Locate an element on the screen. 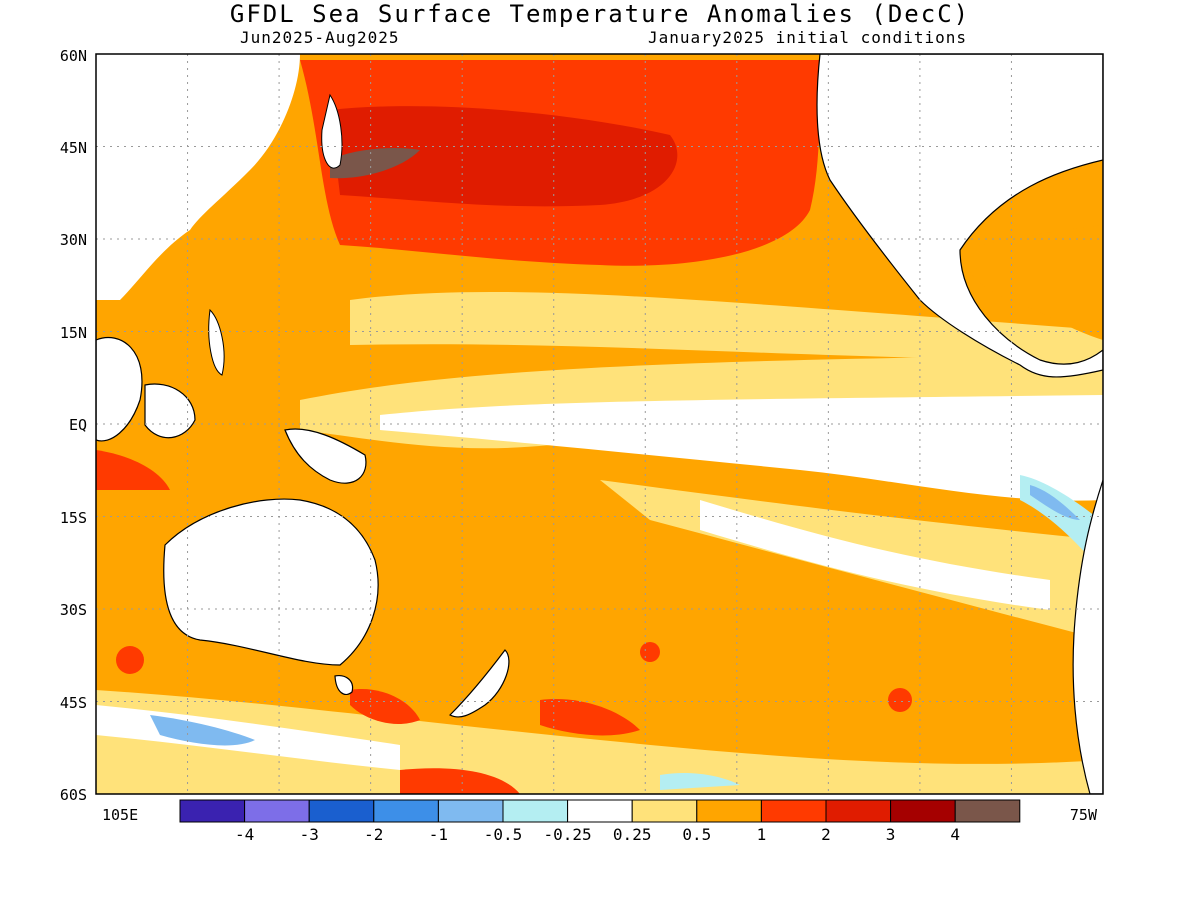 Image resolution: width=1200 pixels, height=900 pixels. southern-cool-sliver is located at coordinates (700, 781).